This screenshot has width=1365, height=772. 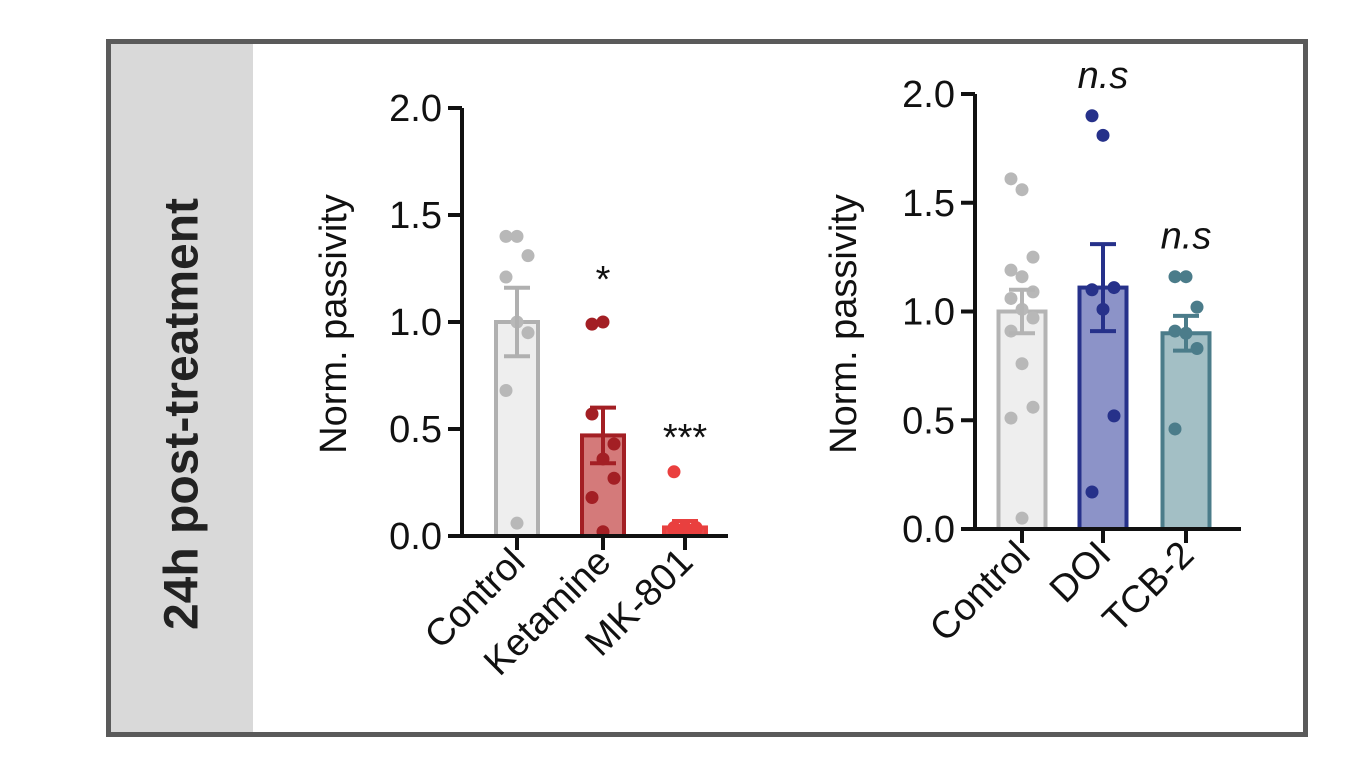 I want to click on category-label-control: Control, so click(x=980, y=592).